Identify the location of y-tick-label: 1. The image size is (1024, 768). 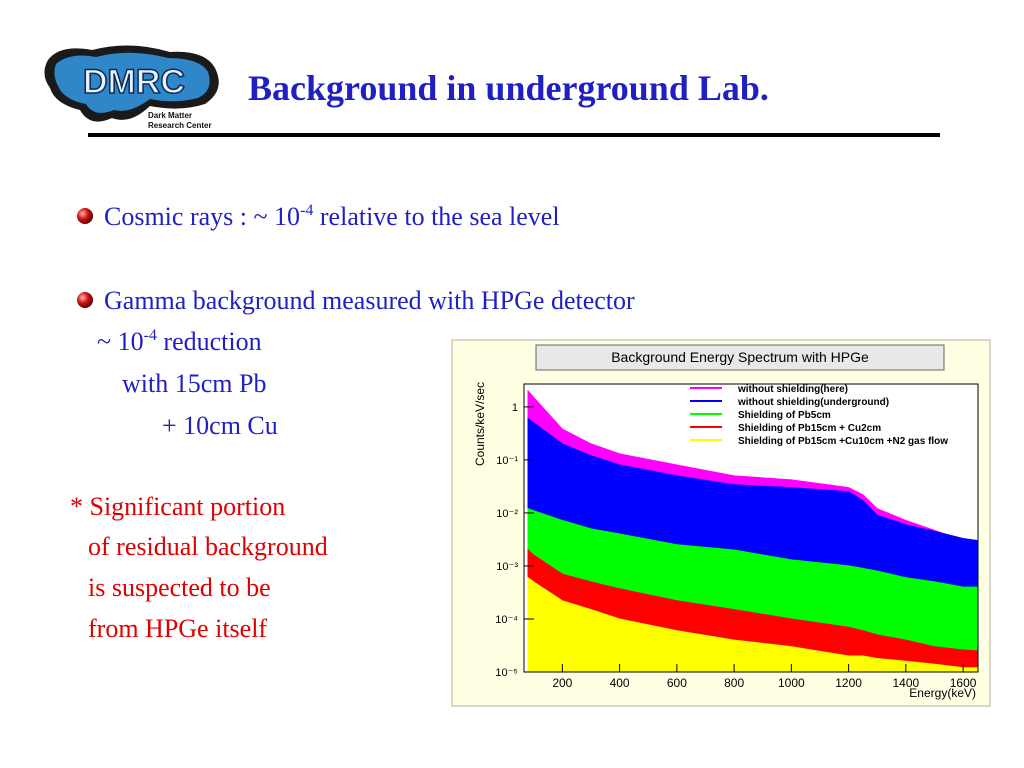
(515, 408).